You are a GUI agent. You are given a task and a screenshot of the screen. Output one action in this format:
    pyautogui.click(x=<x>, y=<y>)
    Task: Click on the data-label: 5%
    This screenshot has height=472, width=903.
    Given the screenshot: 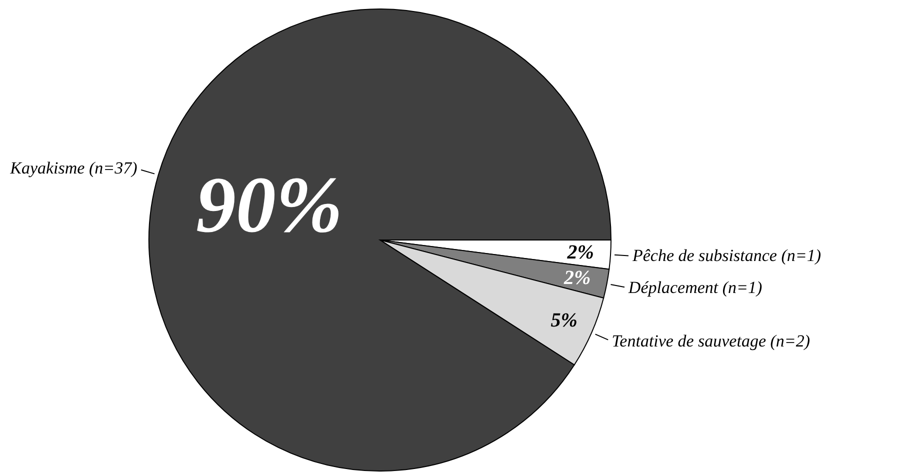 What is the action you would take?
    pyautogui.click(x=564, y=321)
    